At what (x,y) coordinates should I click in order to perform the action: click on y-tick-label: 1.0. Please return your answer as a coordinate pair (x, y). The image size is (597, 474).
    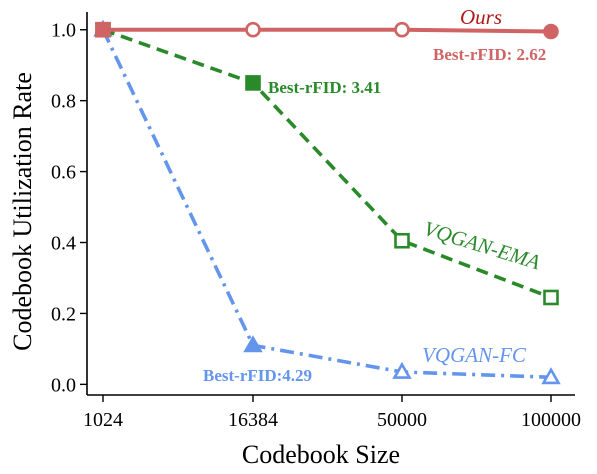
    Looking at the image, I should click on (63, 31).